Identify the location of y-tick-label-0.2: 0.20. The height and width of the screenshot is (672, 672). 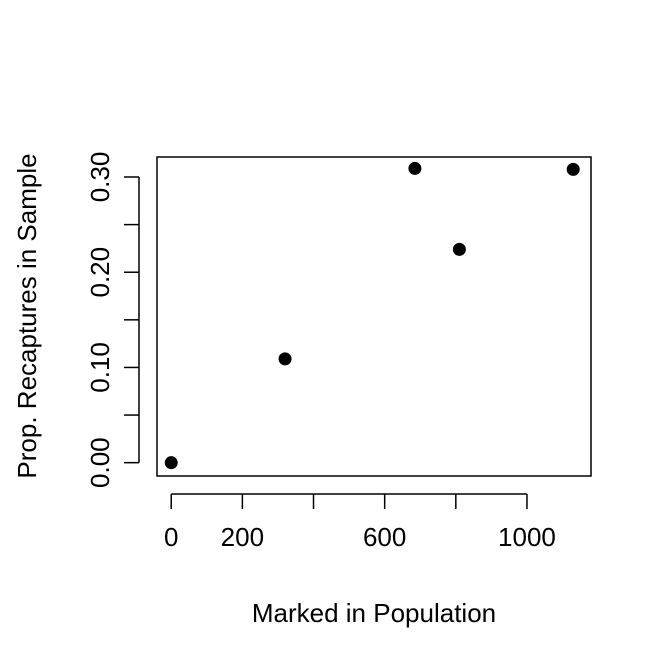
(100, 272).